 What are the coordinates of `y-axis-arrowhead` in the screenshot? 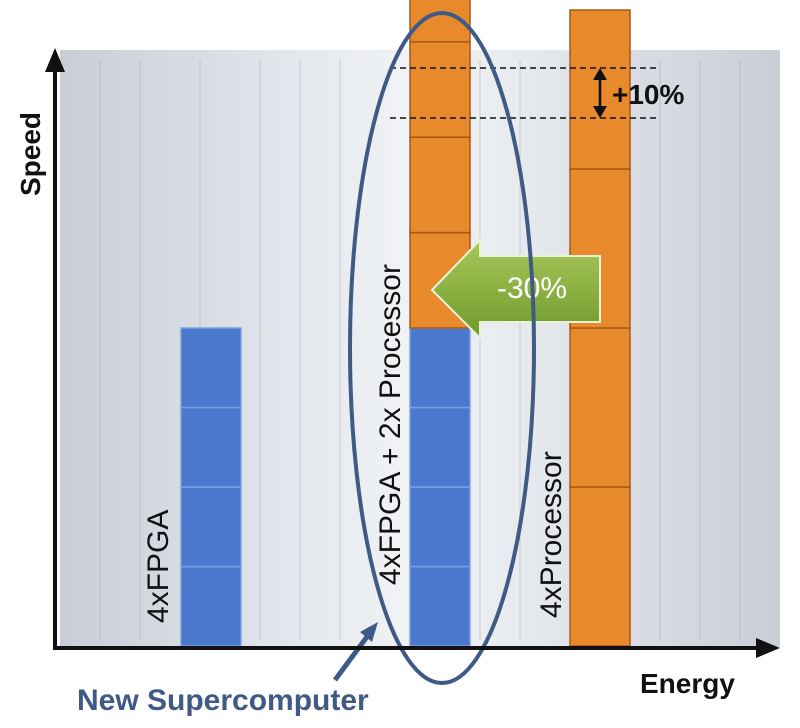 It's located at (55, 60).